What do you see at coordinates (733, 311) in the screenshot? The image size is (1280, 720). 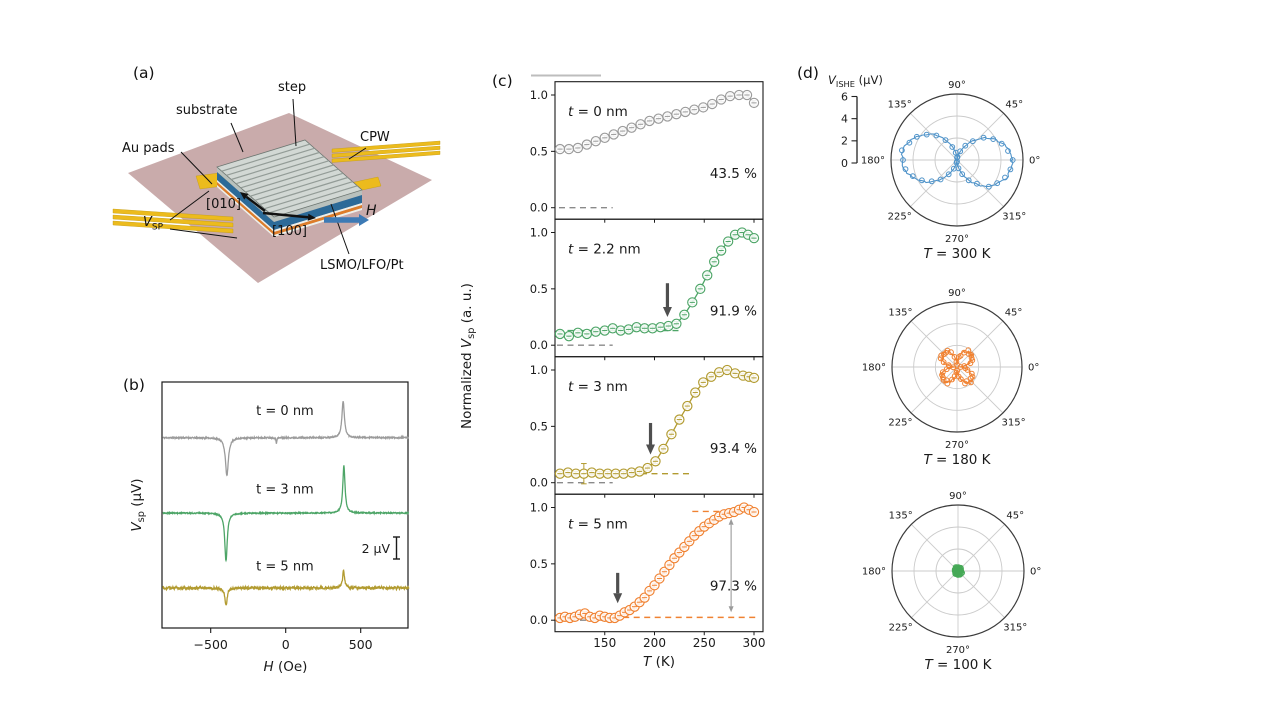 I see `c-percent-label: 91.9 %` at bounding box center [733, 311].